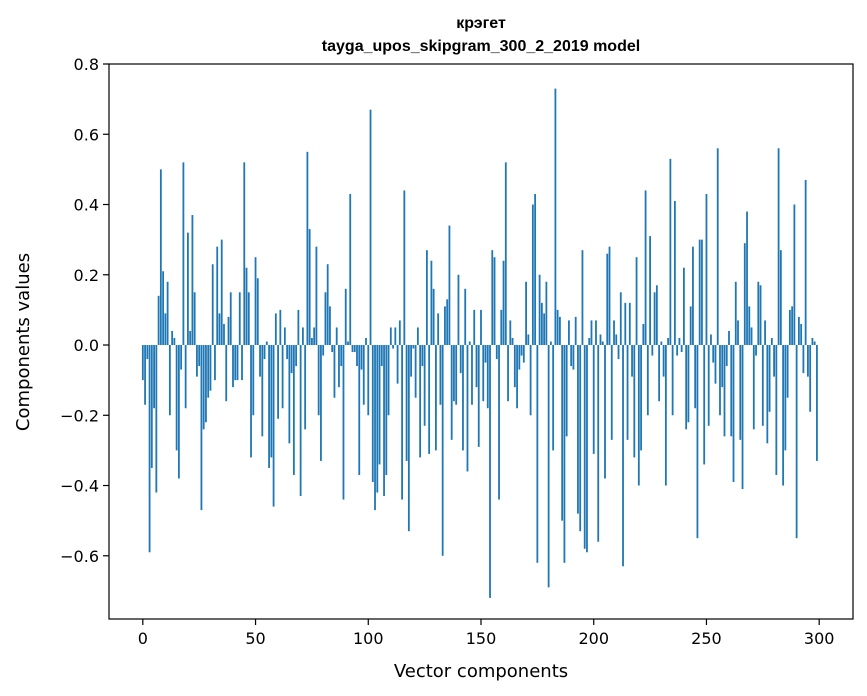 The width and height of the screenshot is (867, 696). What do you see at coordinates (255, 638) in the screenshot?
I see `x-tick-label: 50` at bounding box center [255, 638].